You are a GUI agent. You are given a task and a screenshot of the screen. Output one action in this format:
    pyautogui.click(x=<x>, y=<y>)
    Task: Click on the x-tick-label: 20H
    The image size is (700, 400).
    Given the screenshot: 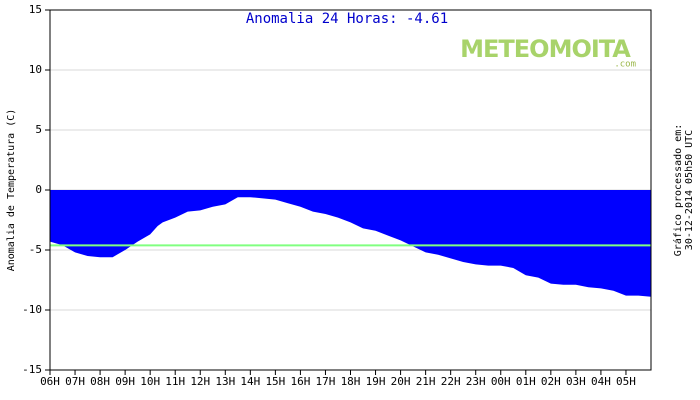 What is the action you would take?
    pyautogui.click(x=401, y=381)
    